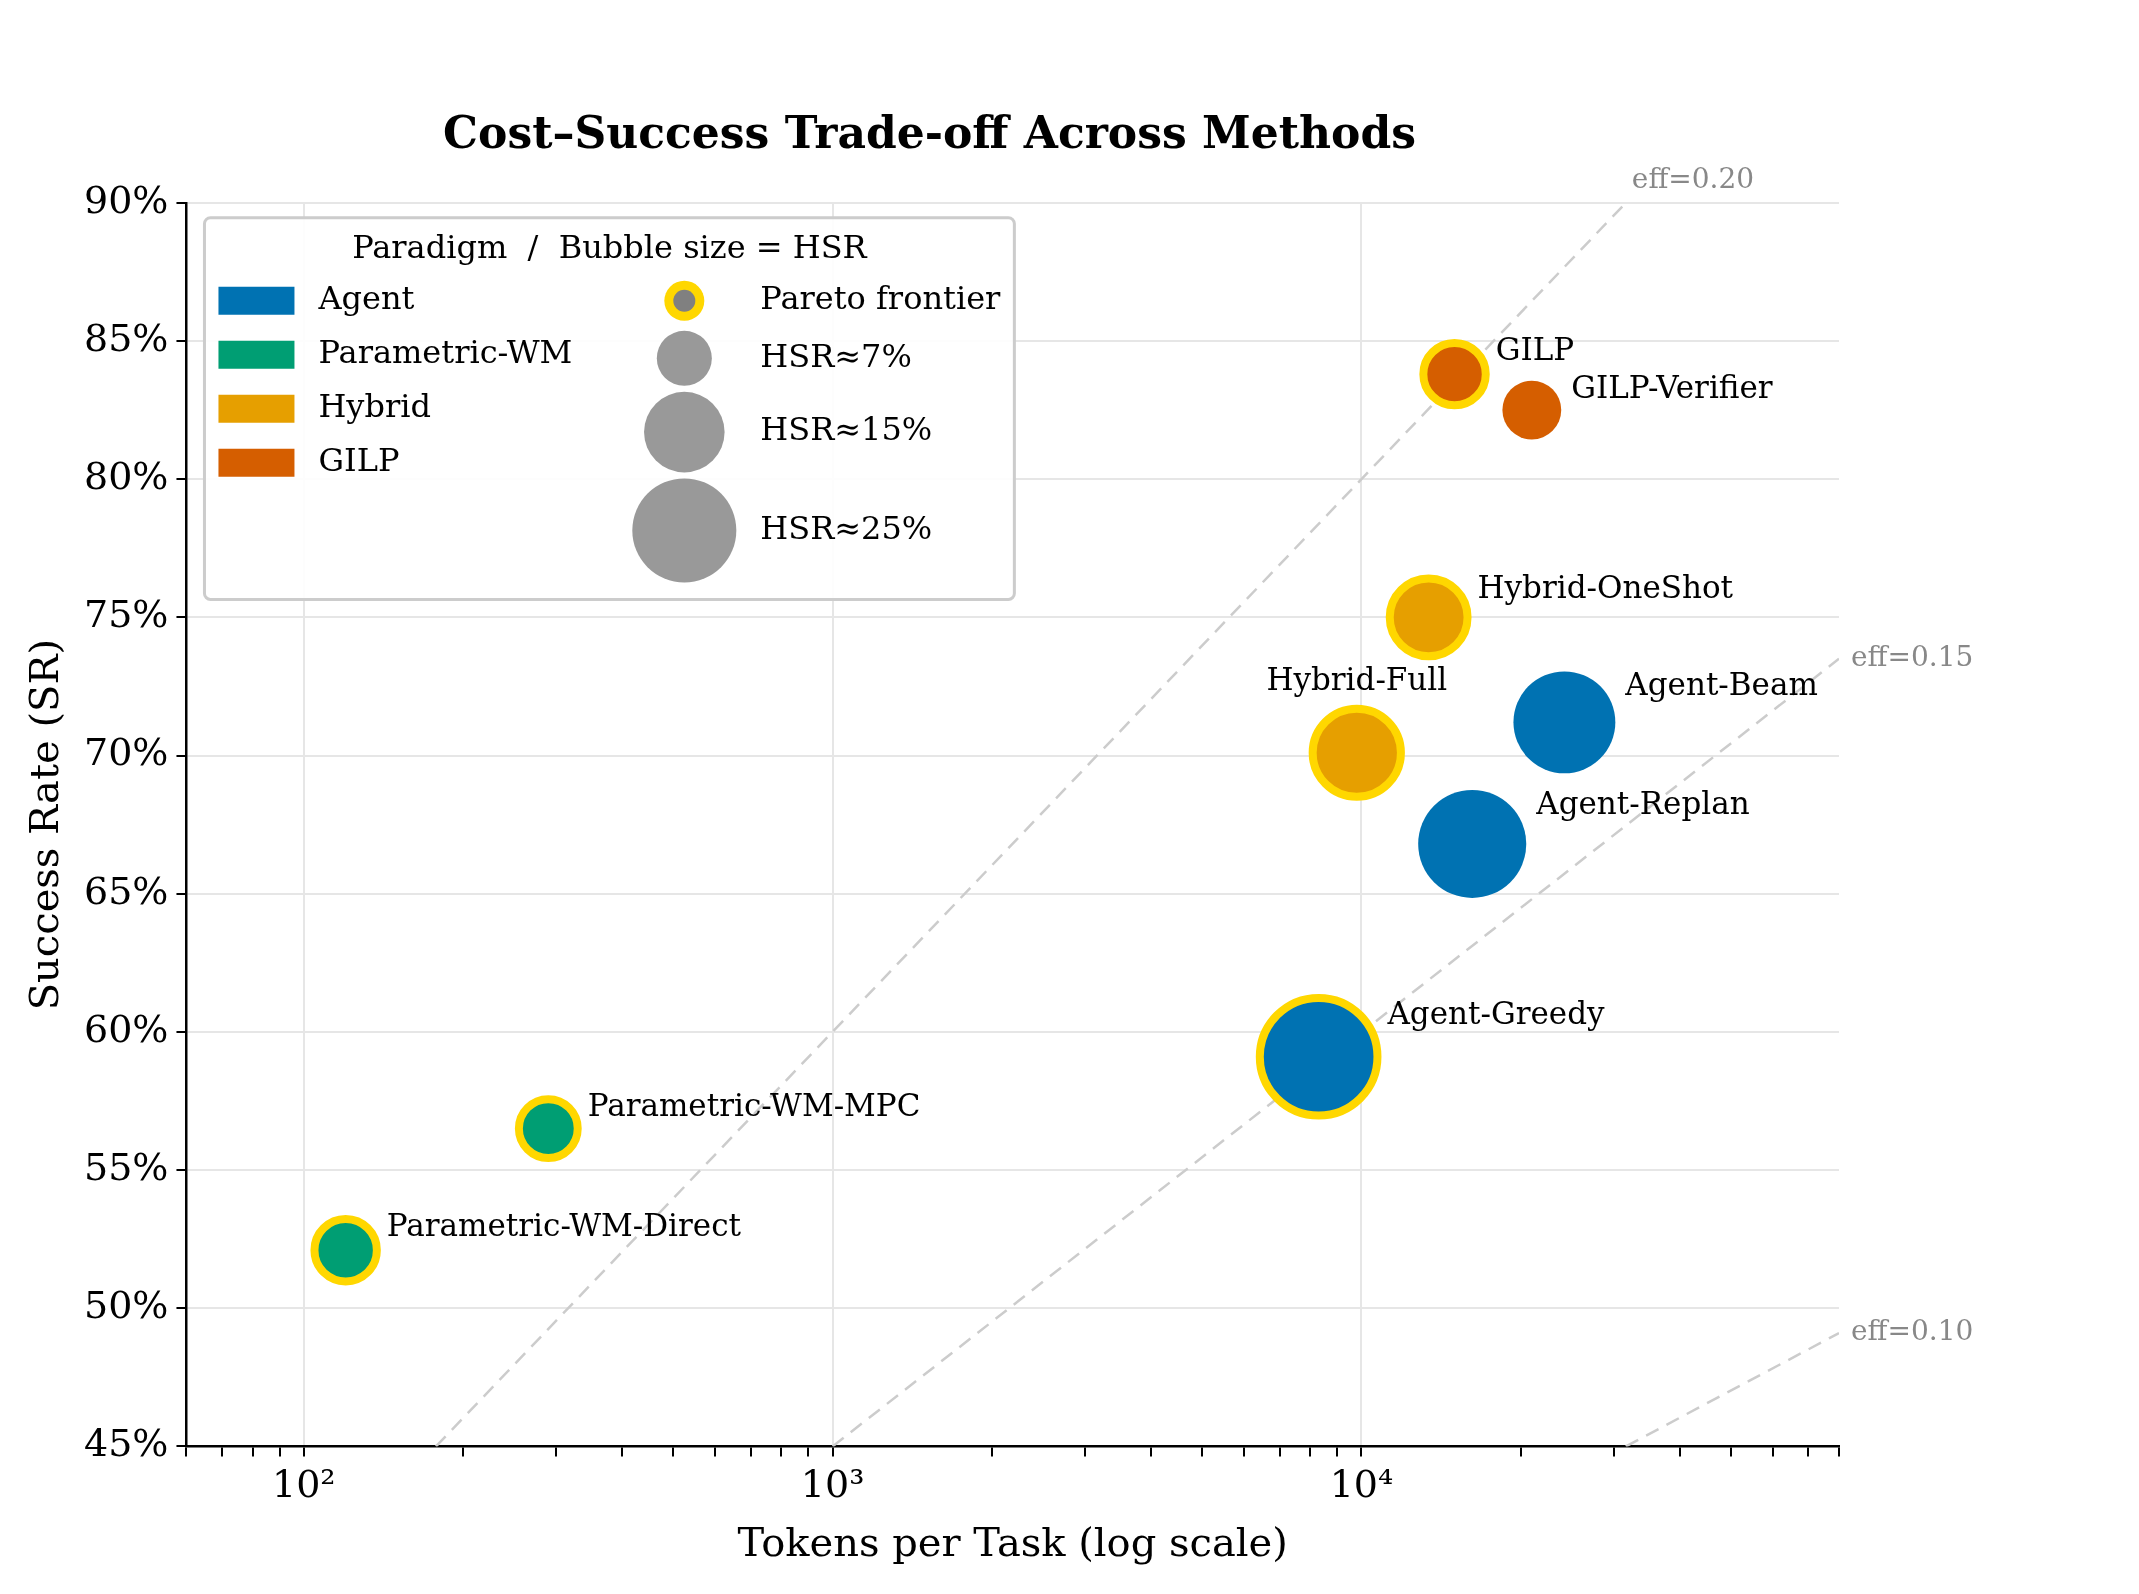 The height and width of the screenshot is (1594, 2139). Describe the element at coordinates (754, 1105) in the screenshot. I see `annotation: Parametric-WM-MPC` at that location.